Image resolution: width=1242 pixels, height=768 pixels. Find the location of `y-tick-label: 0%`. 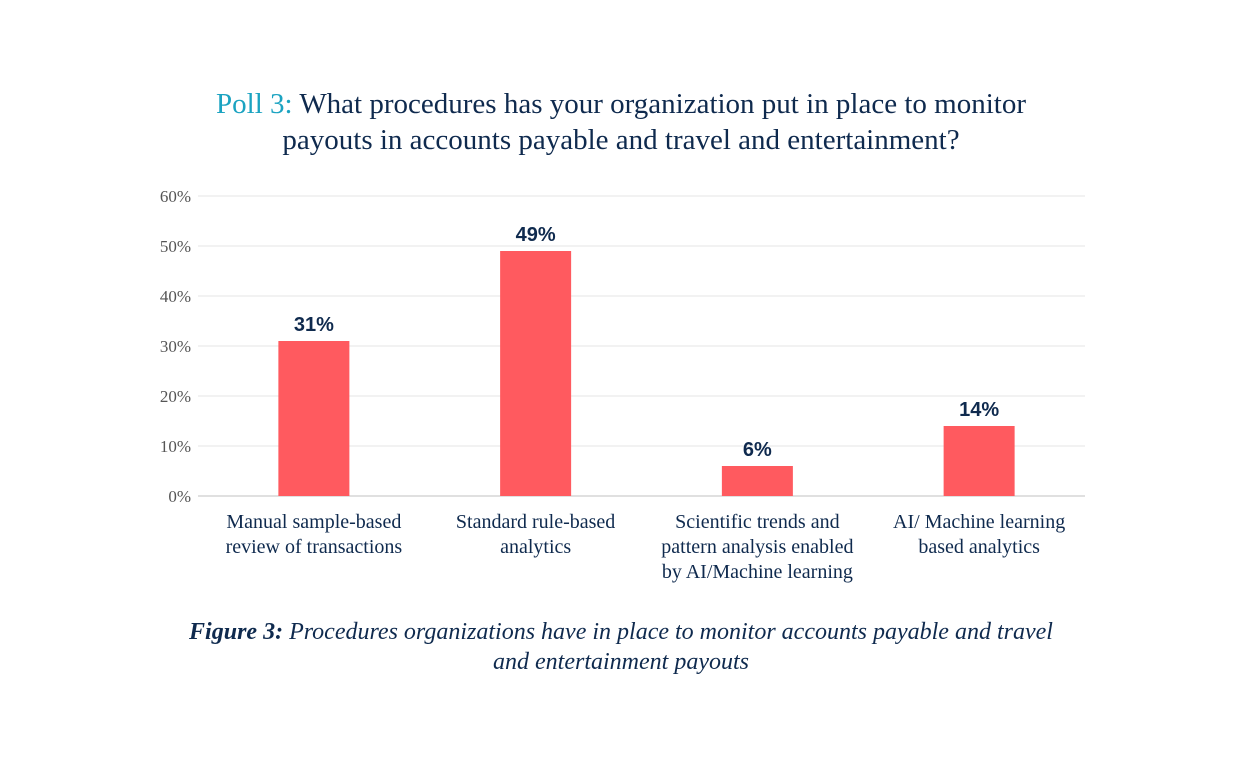

y-tick-label: 0% is located at coordinates (179, 496).